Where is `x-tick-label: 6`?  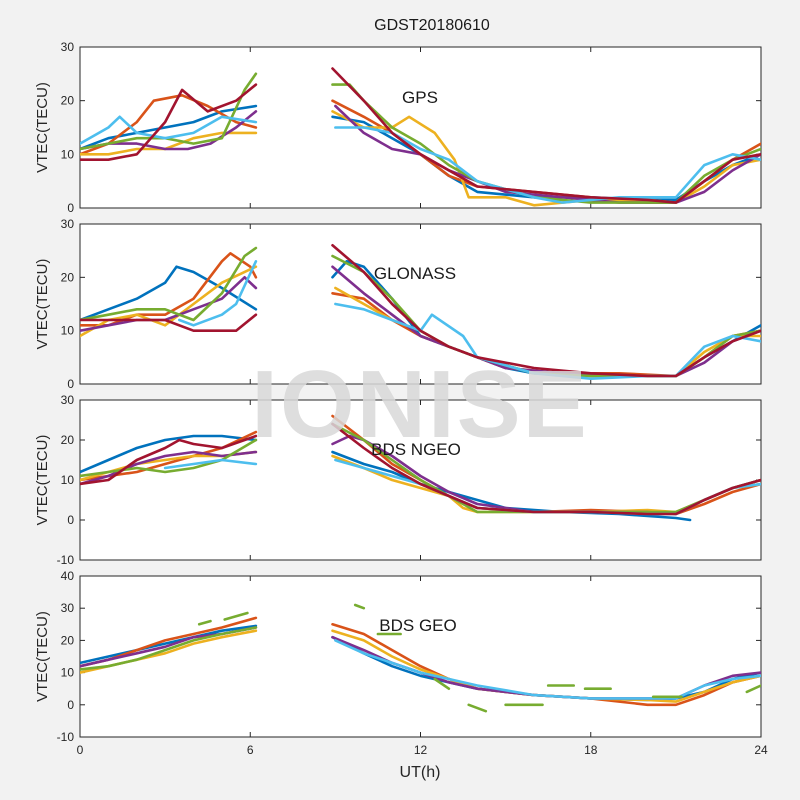
x-tick-label: 6 is located at coordinates (250, 750).